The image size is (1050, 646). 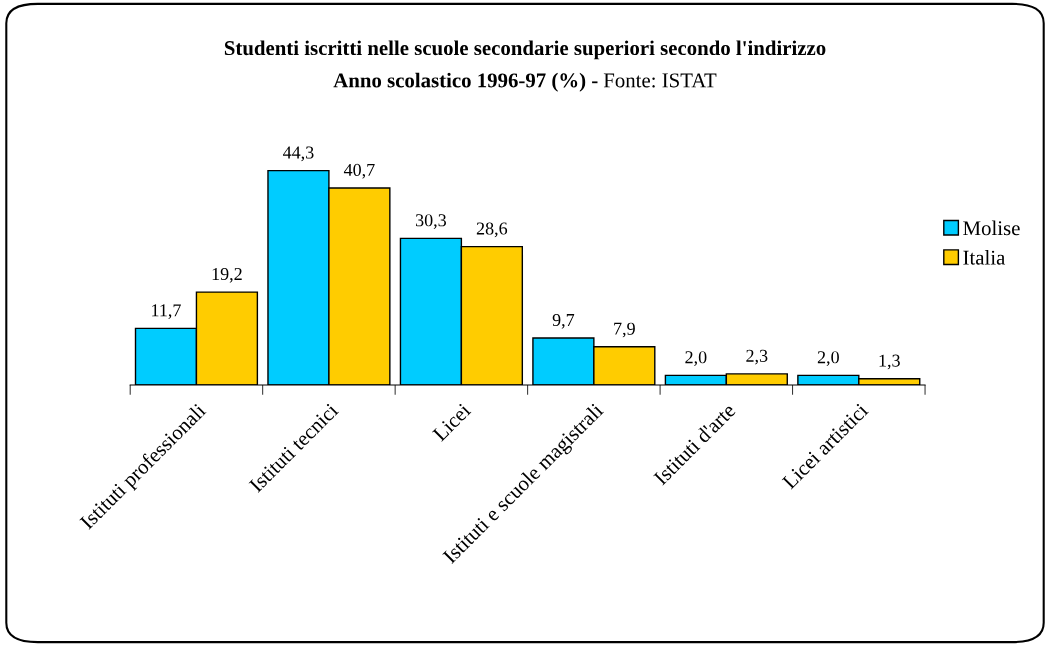 What do you see at coordinates (984, 257) in the screenshot?
I see `legend-label: Italia` at bounding box center [984, 257].